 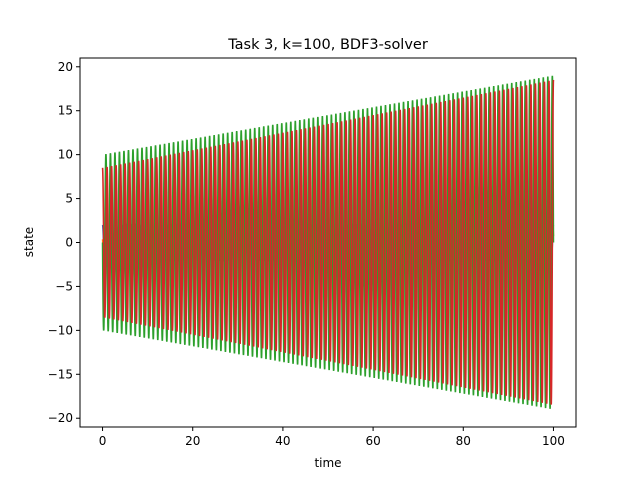 What do you see at coordinates (192, 441) in the screenshot?
I see `x-tick-label: 20` at bounding box center [192, 441].